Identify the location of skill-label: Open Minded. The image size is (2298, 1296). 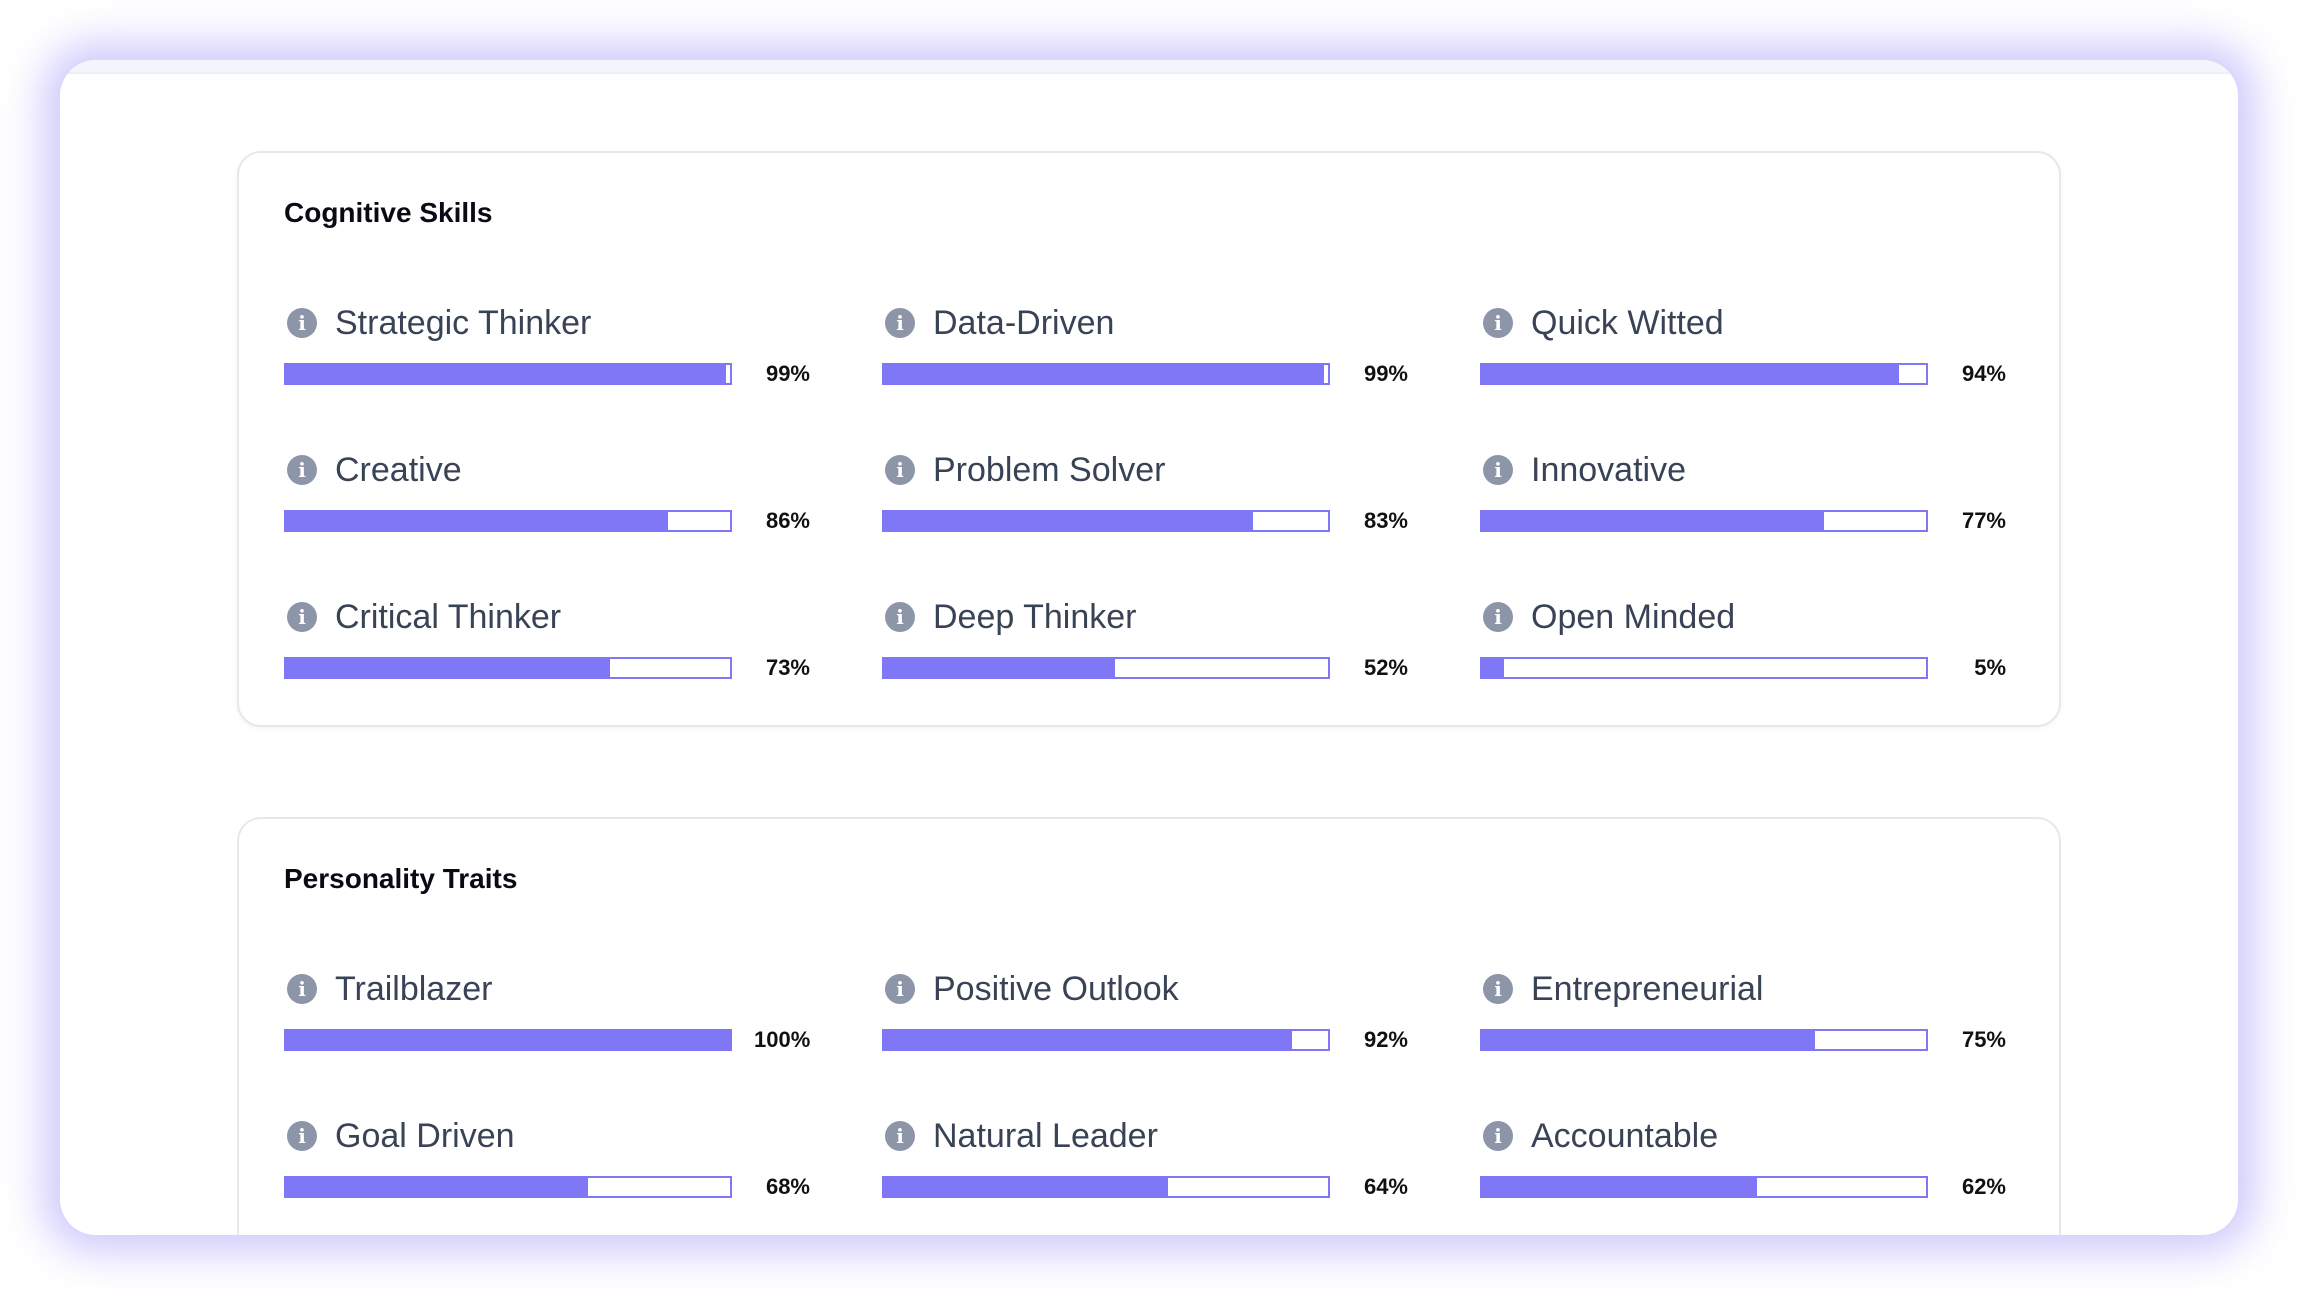
(1633, 616).